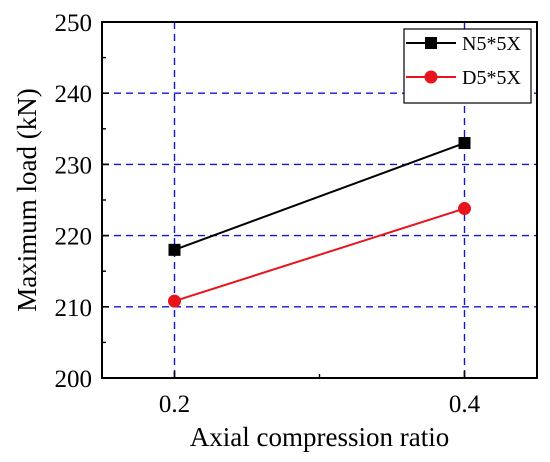 Image resolution: width=550 pixels, height=462 pixels. I want to click on y-axis-label: Maximum load (kN), so click(27, 199).